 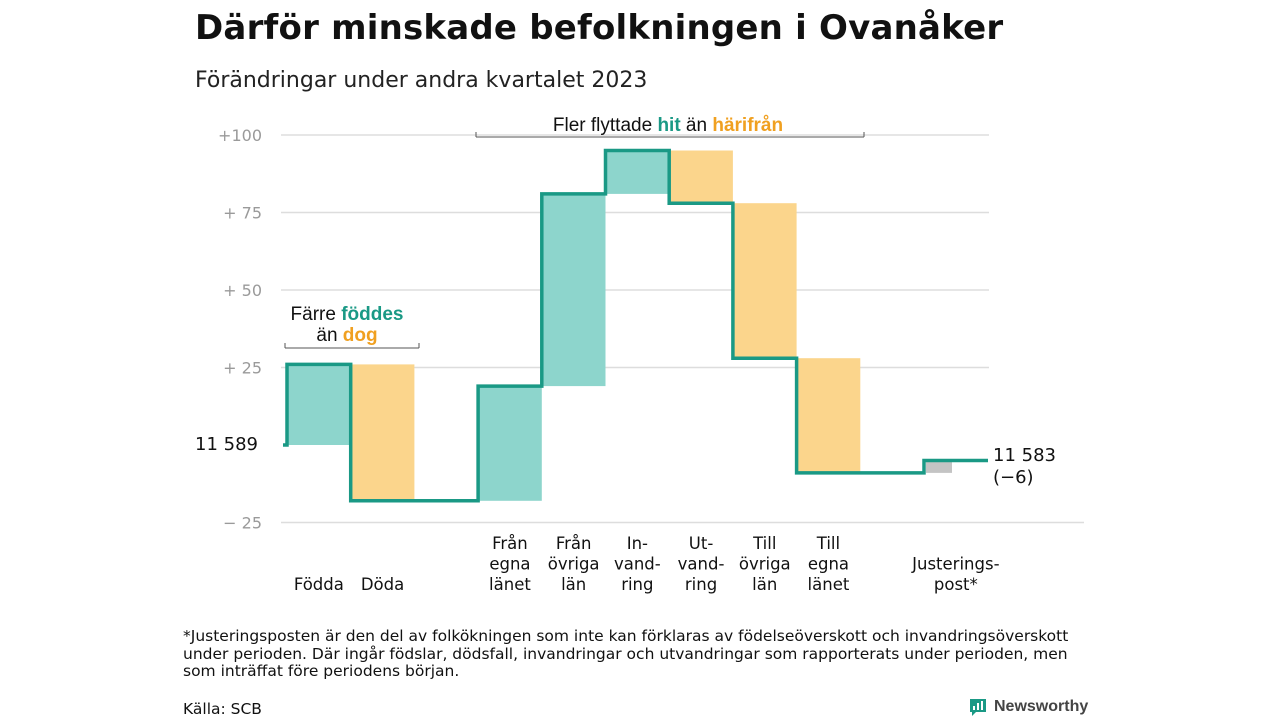 I want to click on chart-title: Därför minskade befolkningen i Ovanåker, so click(x=599, y=28).